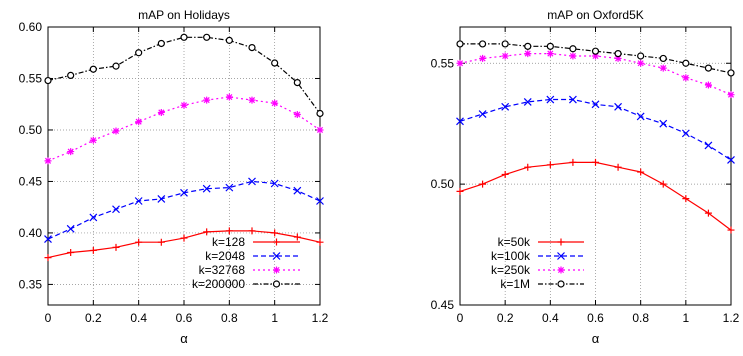  I want to click on legend-label: k=50k, so click(514, 242).